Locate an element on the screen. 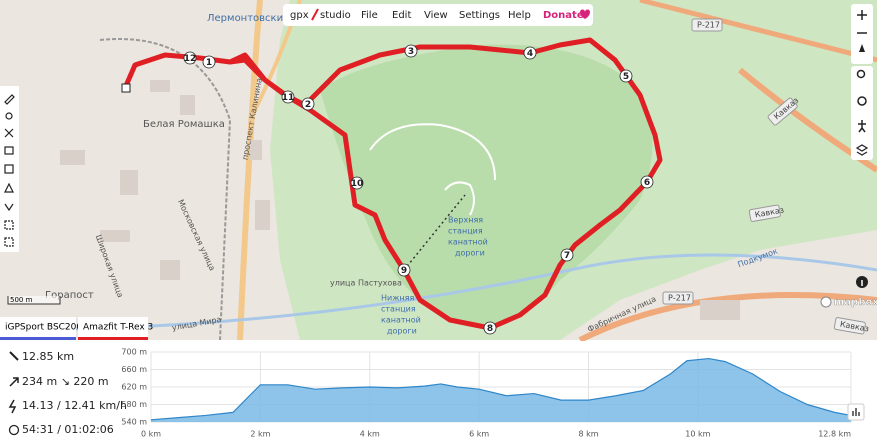 This screenshot has height=446, width=877. menu-item: Settings is located at coordinates (479, 15).